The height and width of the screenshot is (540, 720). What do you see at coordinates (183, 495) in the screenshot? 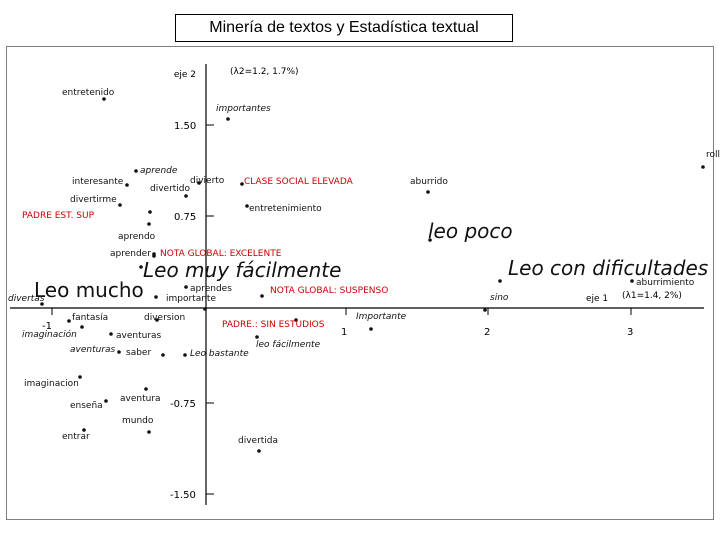
I see `y-tick-label: -1.50` at bounding box center [183, 495].